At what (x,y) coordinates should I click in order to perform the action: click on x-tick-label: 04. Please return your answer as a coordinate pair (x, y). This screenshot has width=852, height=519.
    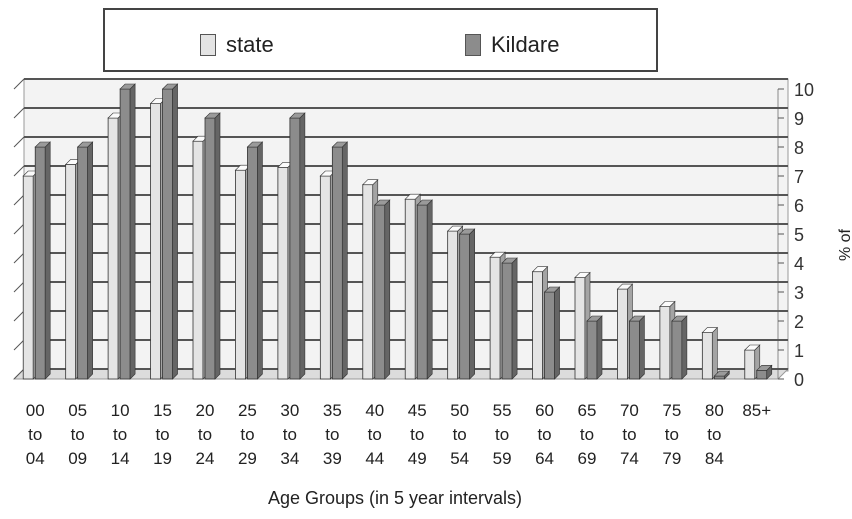
    Looking at the image, I should click on (35, 458).